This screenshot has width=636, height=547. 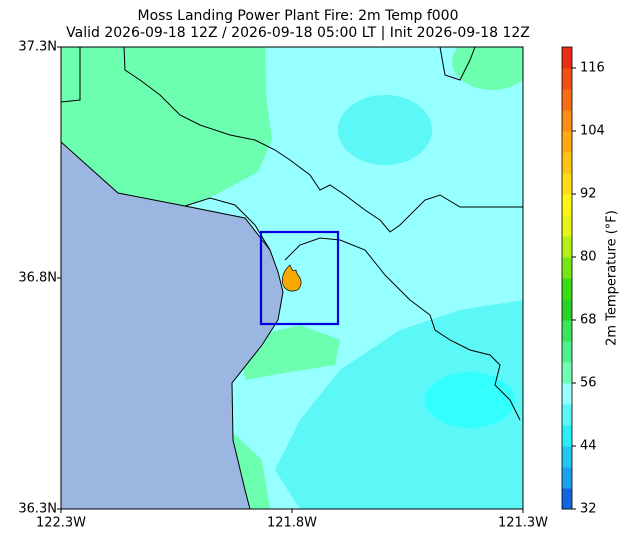 I want to click on x-tick-label: 122.3W, so click(x=61, y=523).